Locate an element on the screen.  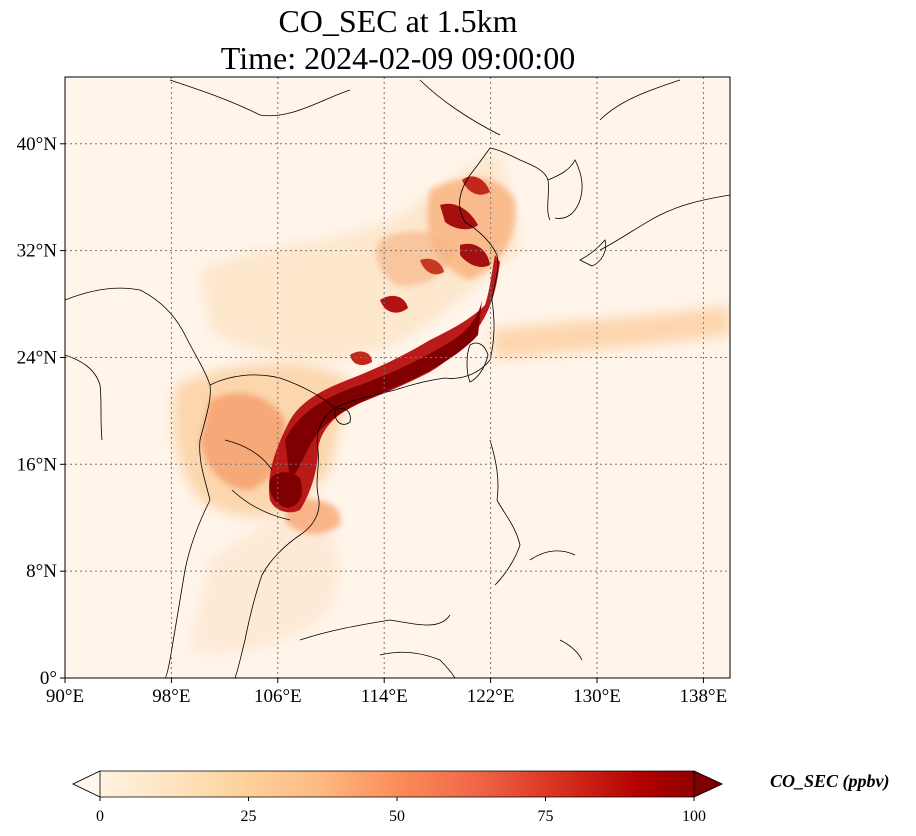
colorbar-ticks: 0 25 50 75 100 is located at coordinates (401, 811).